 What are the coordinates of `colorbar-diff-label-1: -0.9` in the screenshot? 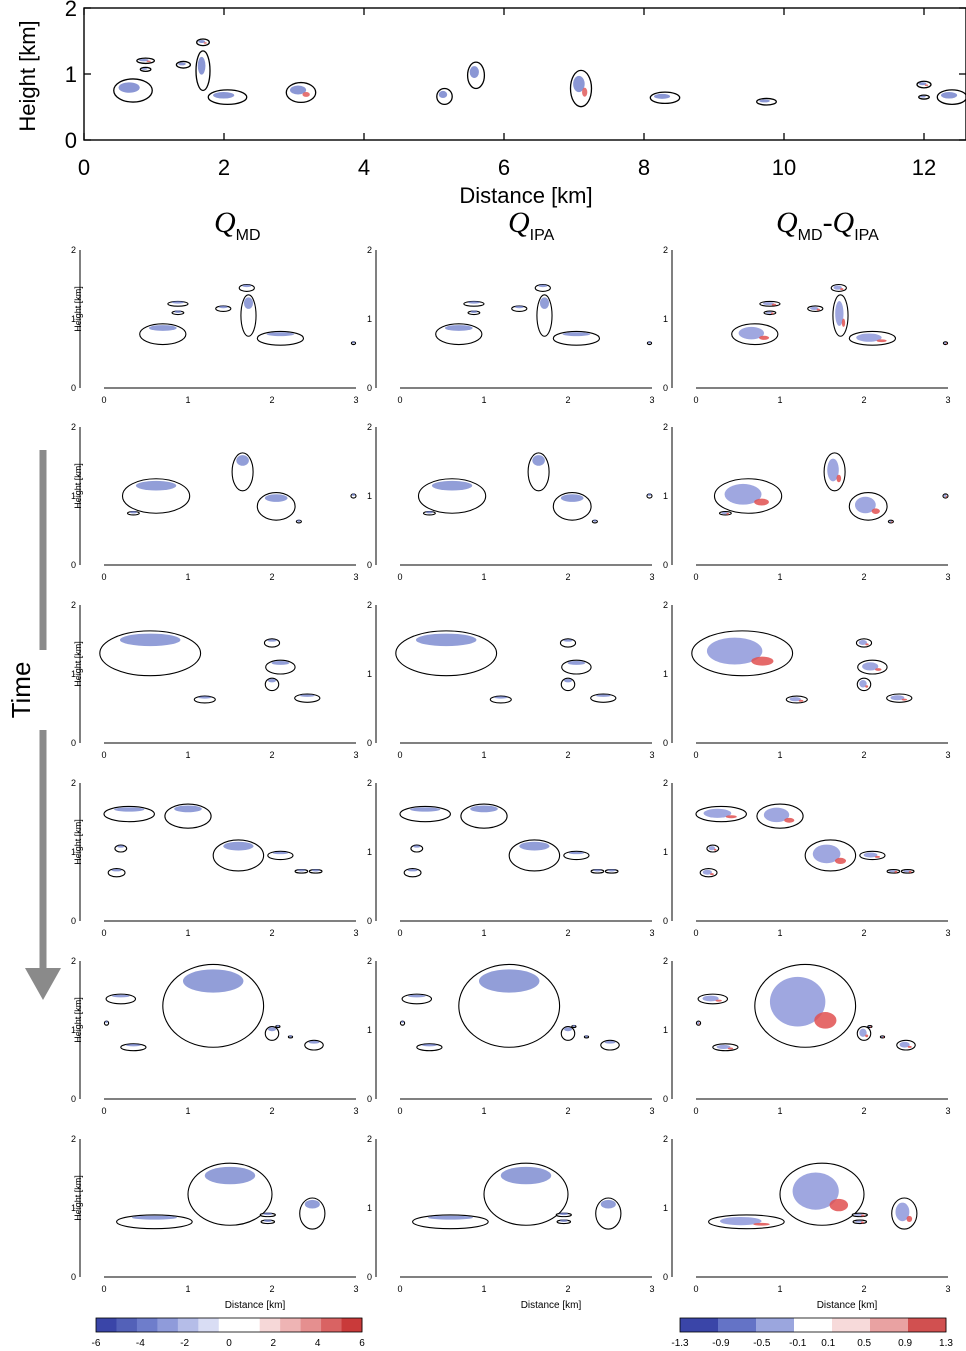 It's located at (721, 1343).